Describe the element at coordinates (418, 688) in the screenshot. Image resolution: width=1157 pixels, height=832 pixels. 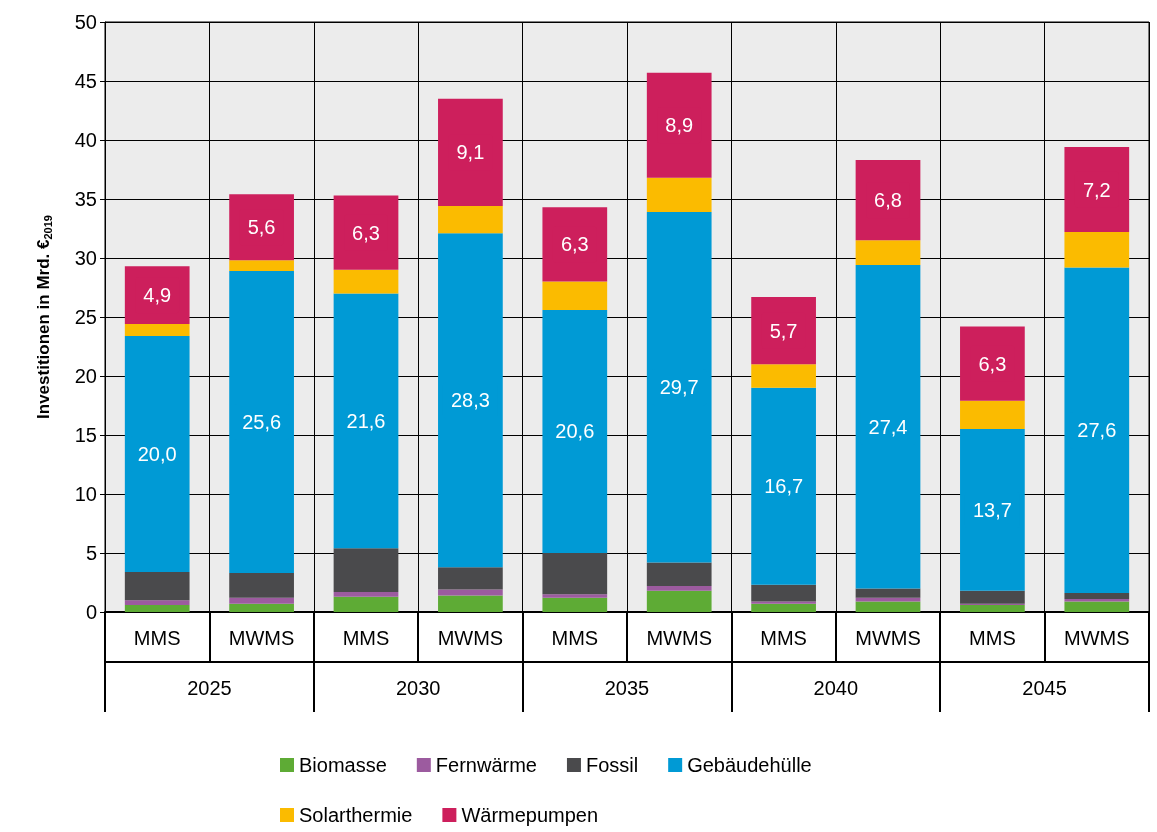
I see `text: 2030` at that location.